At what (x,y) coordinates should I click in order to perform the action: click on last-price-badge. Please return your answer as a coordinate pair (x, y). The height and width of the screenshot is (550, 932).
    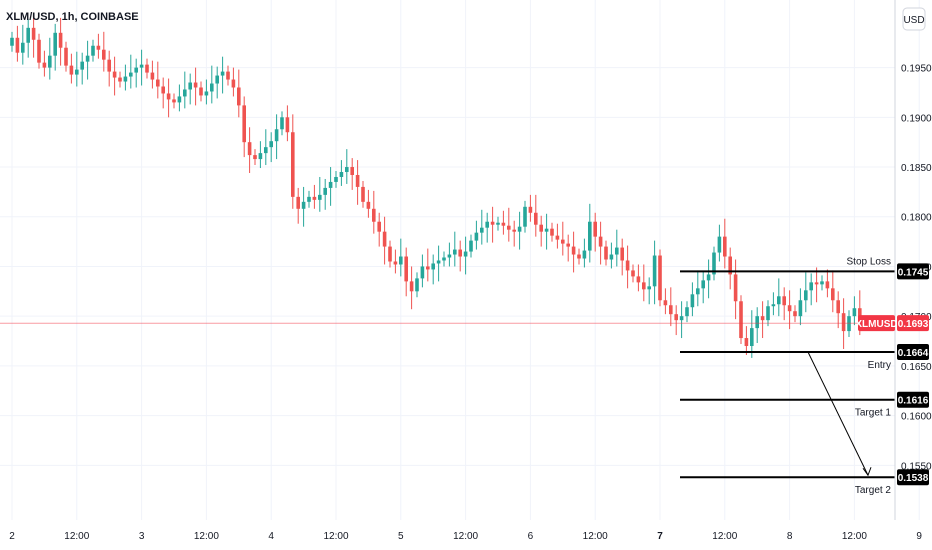
    Looking at the image, I should click on (913, 323).